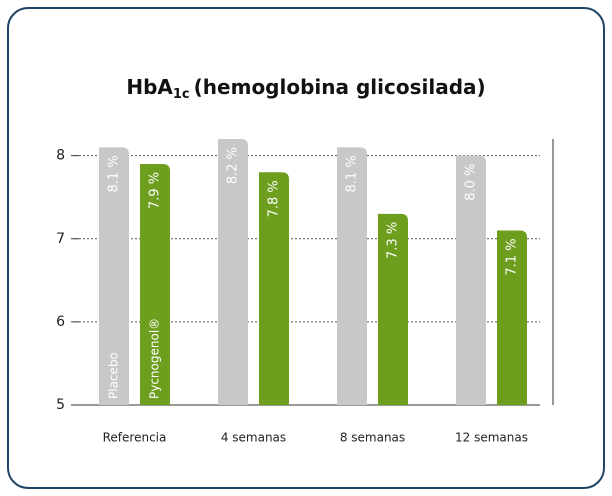 The image size is (612, 496). Describe the element at coordinates (60, 156) in the screenshot. I see `y-tick-label: 8` at that location.